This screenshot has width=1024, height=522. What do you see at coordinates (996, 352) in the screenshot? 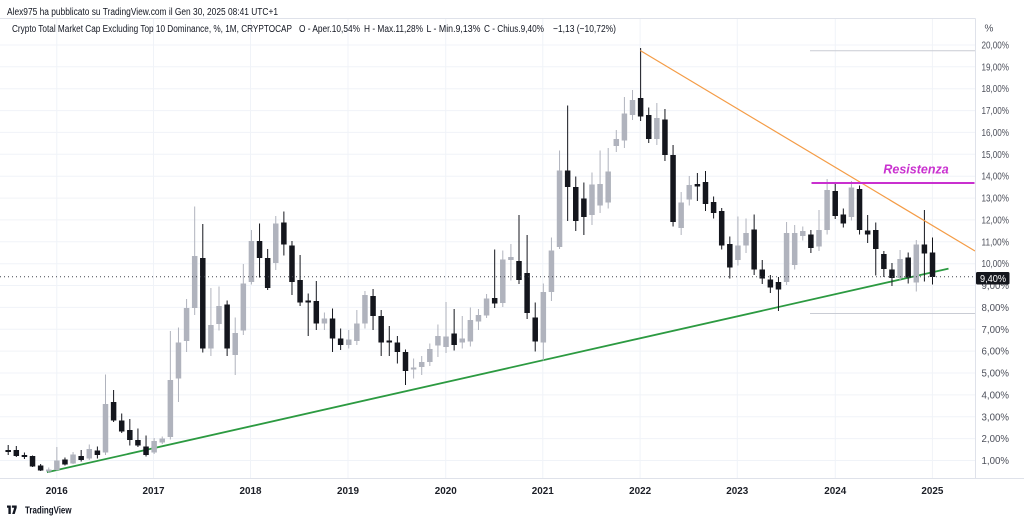
I see `svg-text: 6,00%` at bounding box center [996, 352].